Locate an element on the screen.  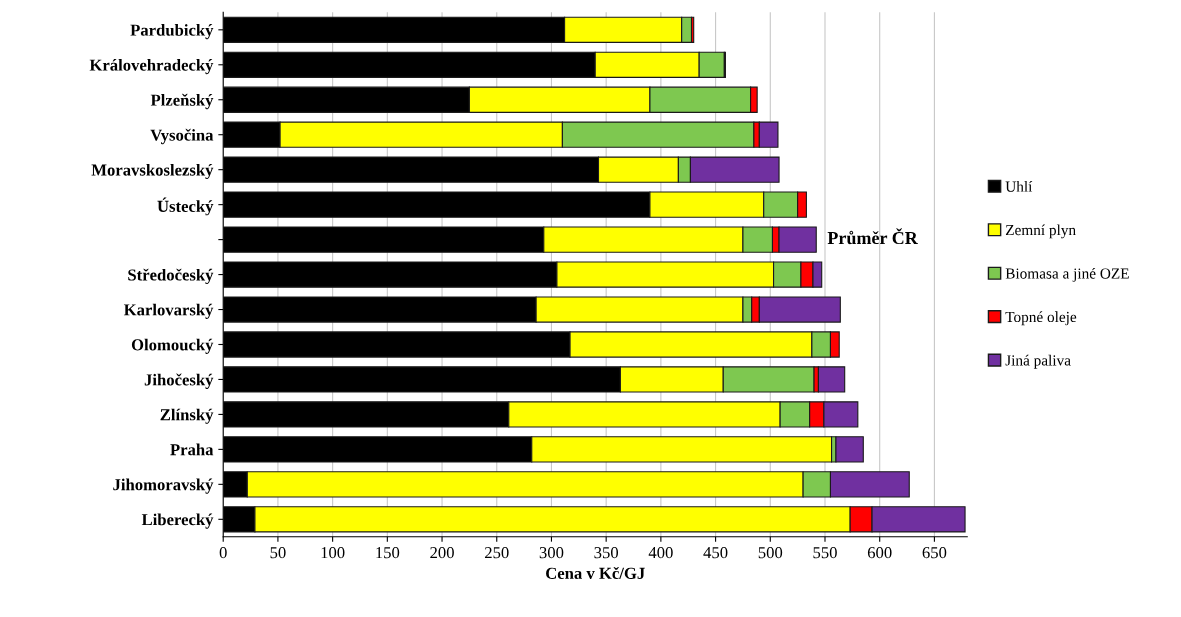
x-tick-label: 450 is located at coordinates (715, 552).